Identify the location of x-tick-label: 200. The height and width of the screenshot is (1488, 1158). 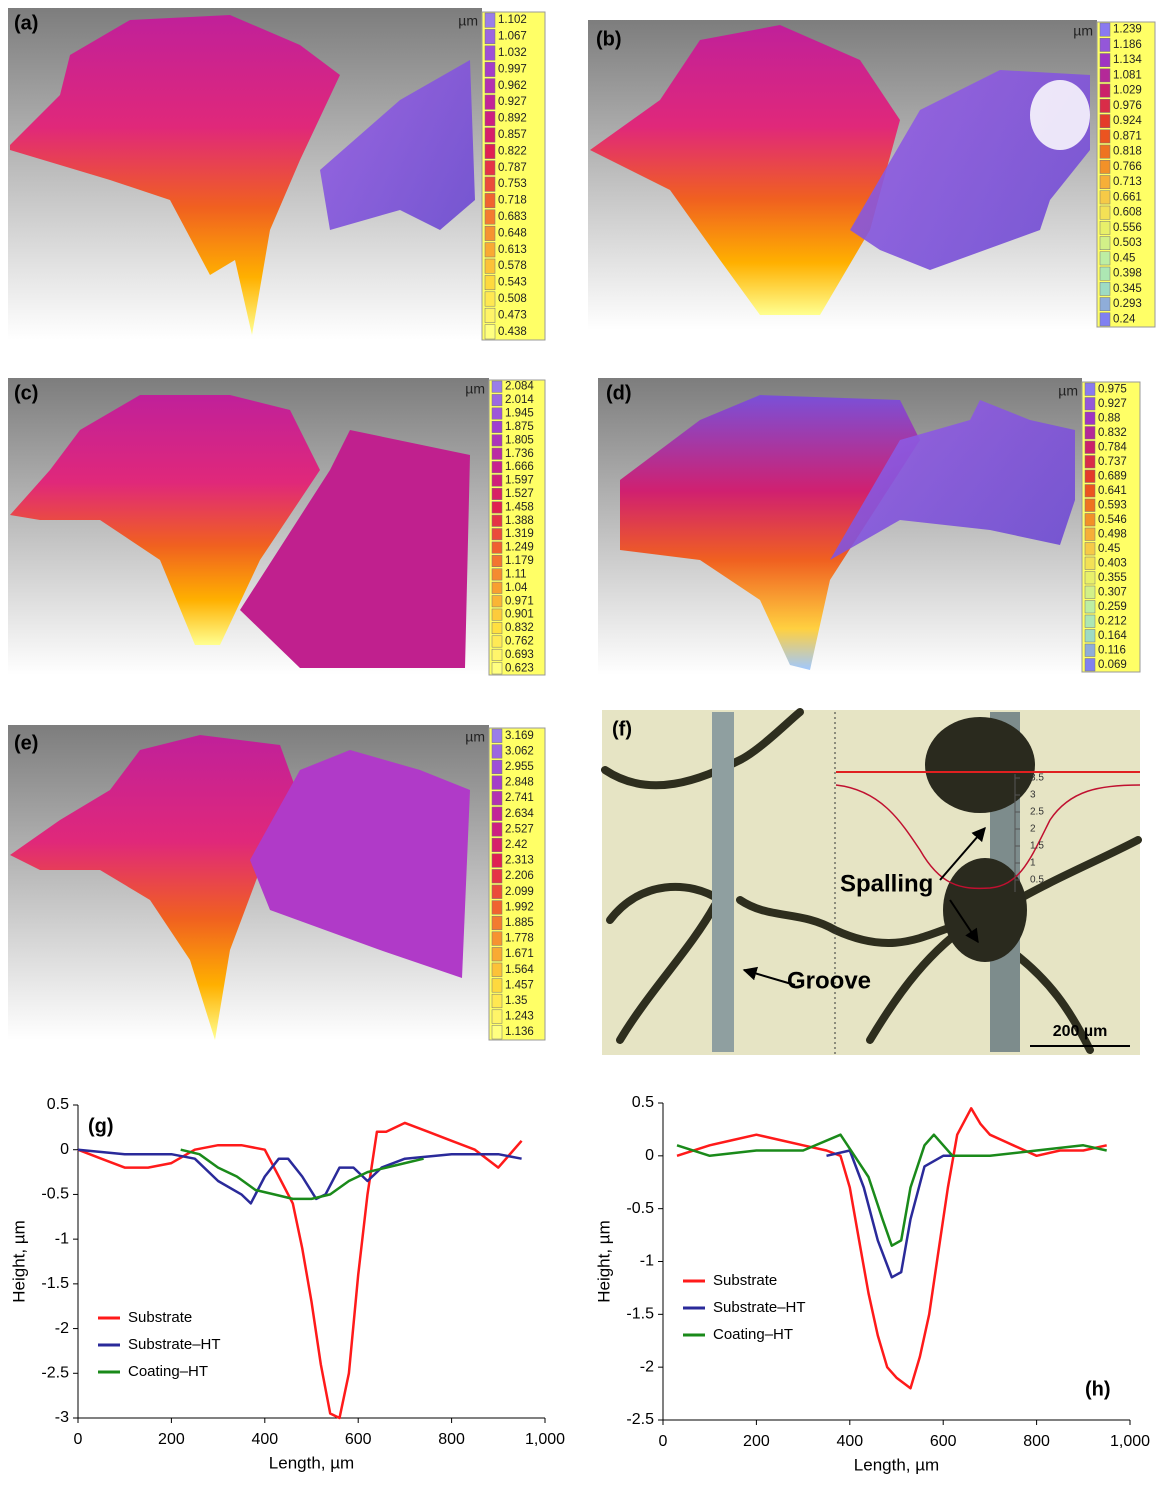
(171, 1439).